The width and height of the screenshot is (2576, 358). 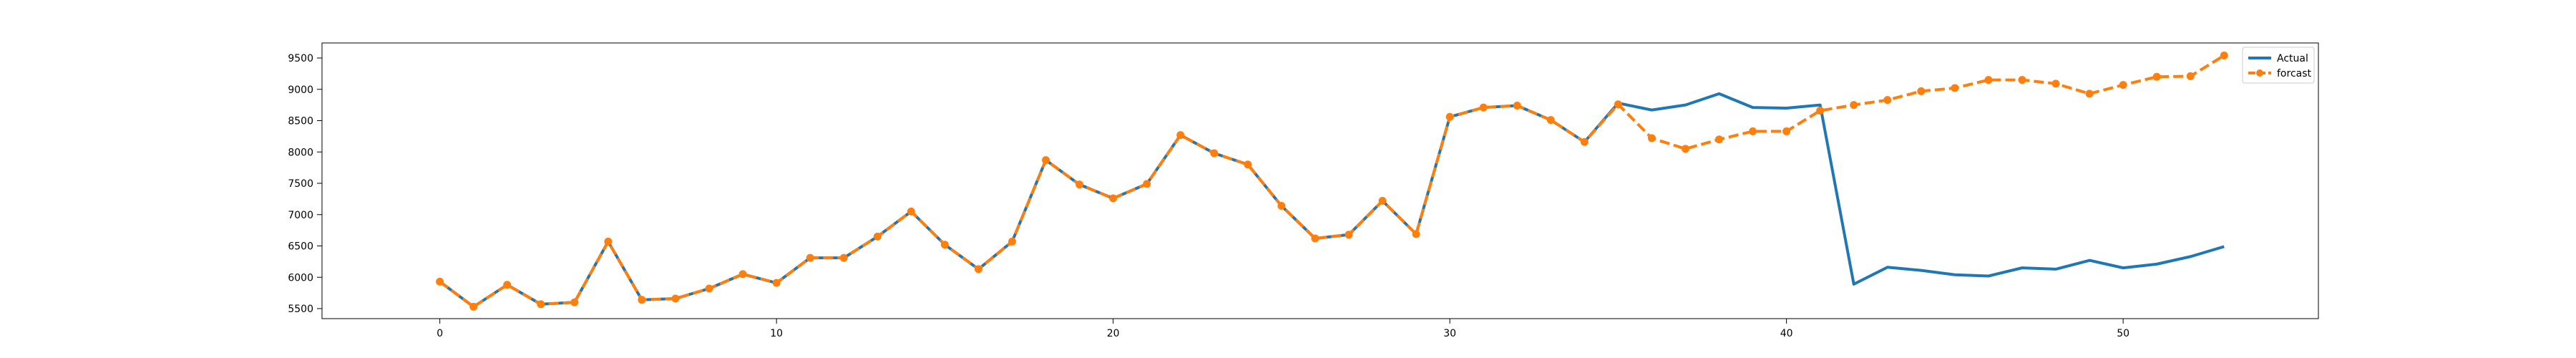 I want to click on y-tick-label: 7000, so click(x=300, y=215).